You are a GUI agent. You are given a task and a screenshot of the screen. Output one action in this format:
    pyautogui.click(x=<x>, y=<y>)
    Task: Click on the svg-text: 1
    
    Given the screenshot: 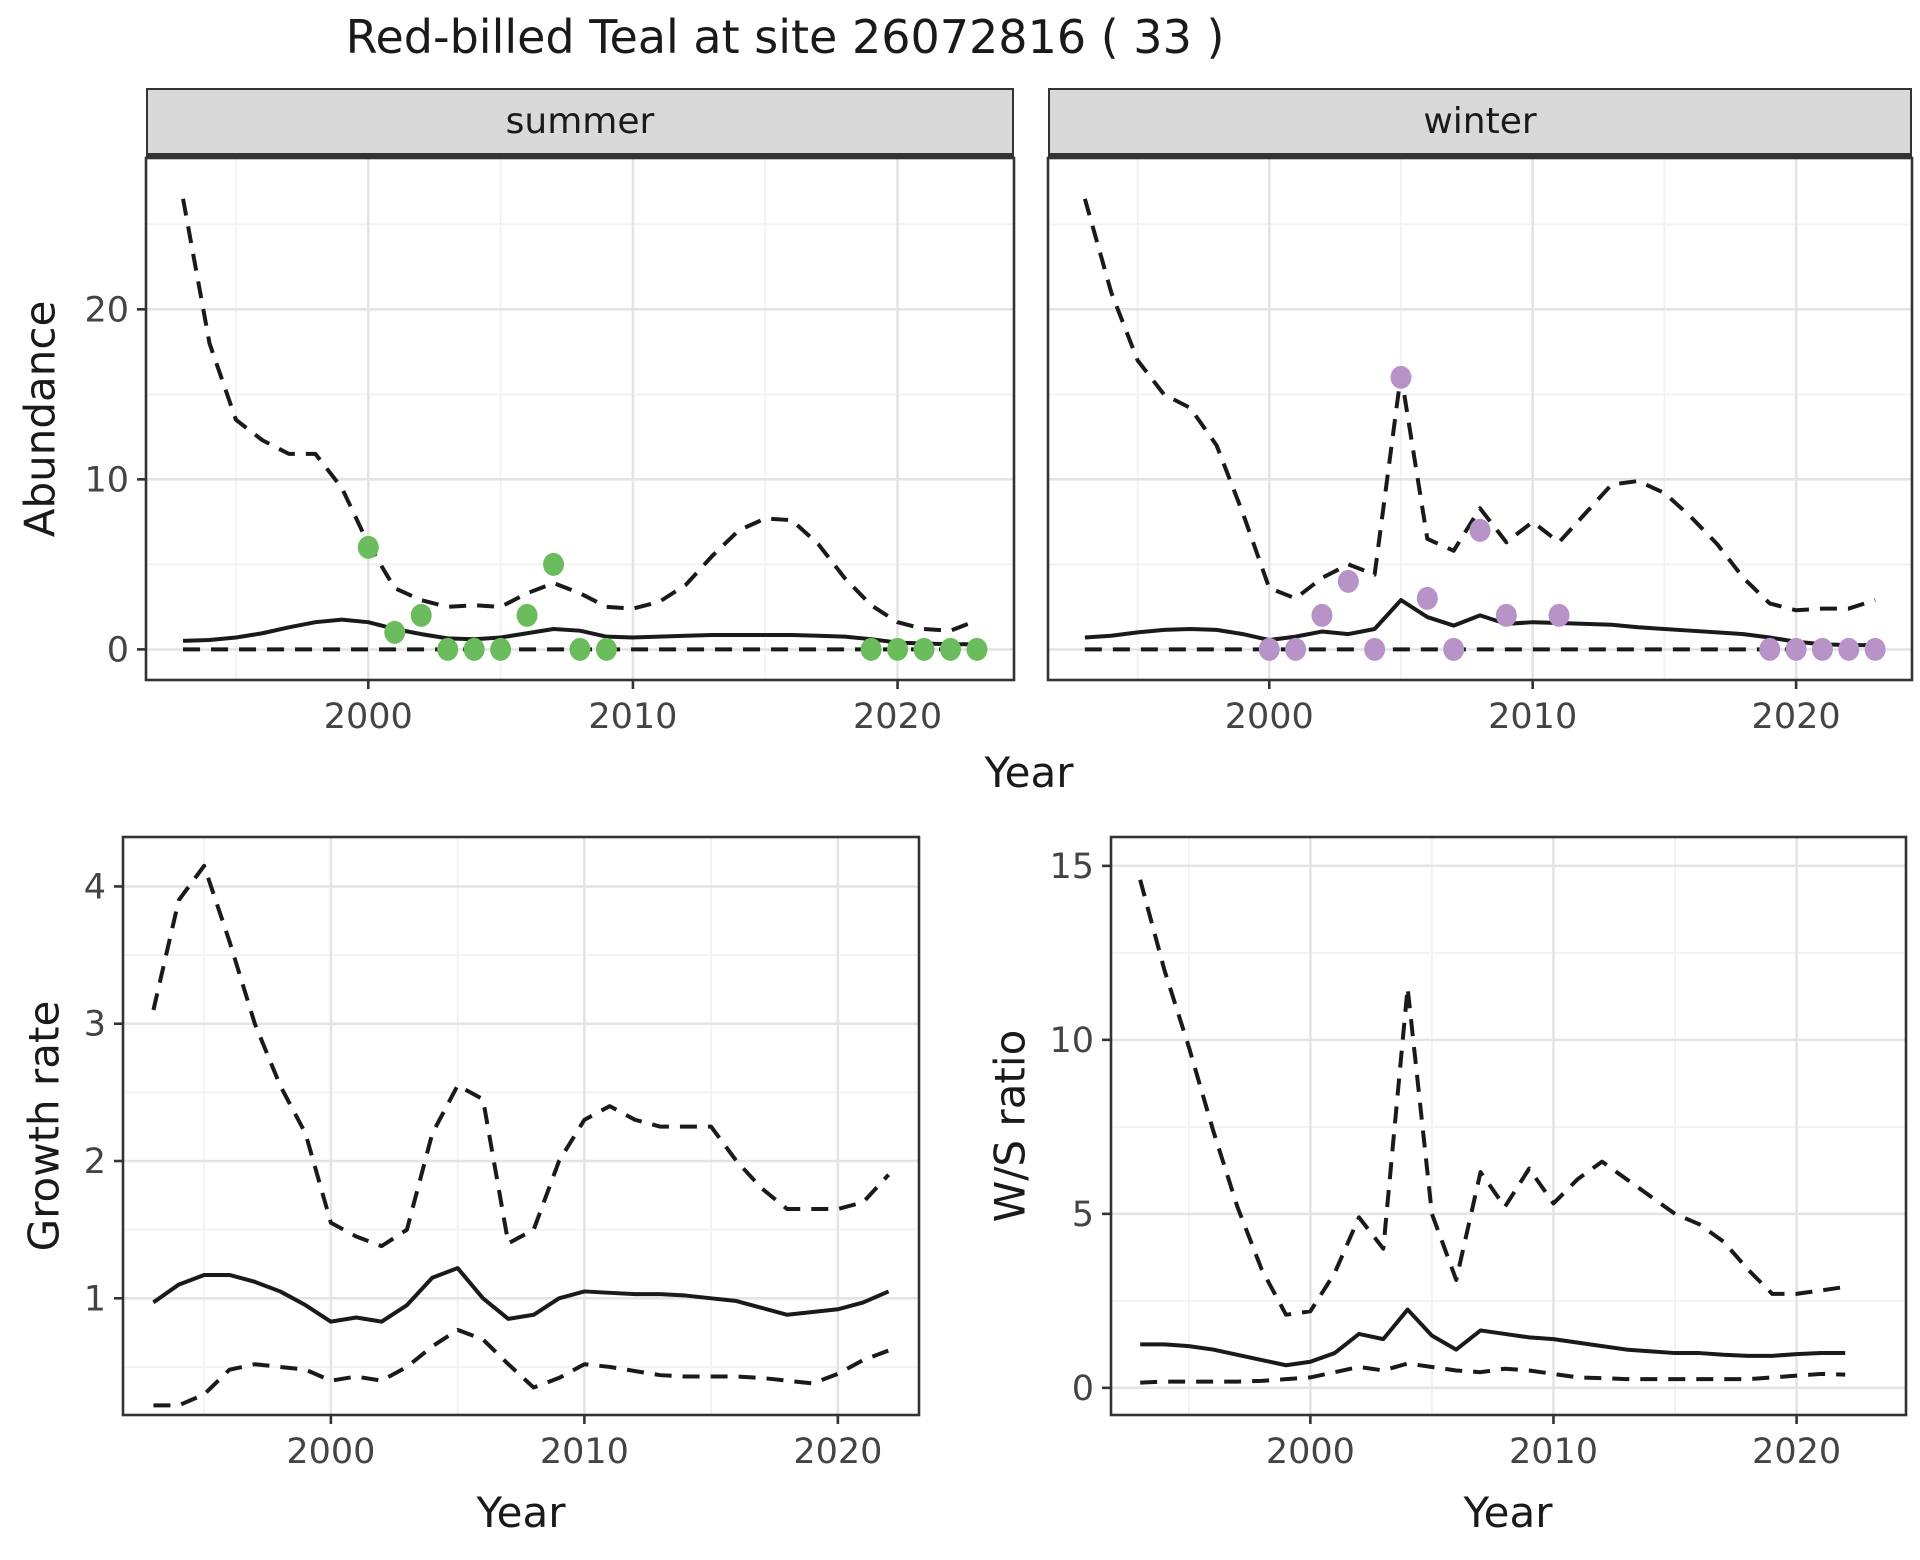 What is the action you would take?
    pyautogui.click(x=95, y=1299)
    